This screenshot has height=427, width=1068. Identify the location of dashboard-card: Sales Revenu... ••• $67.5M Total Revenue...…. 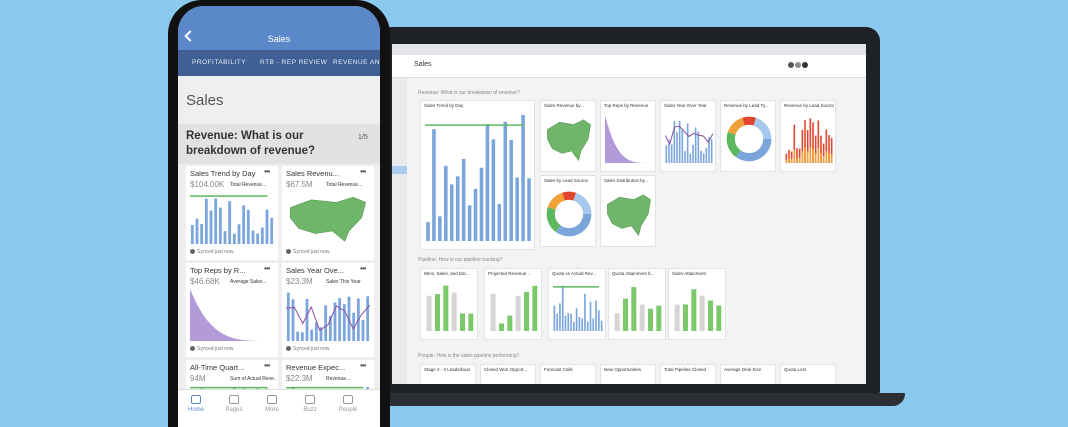
(328, 213).